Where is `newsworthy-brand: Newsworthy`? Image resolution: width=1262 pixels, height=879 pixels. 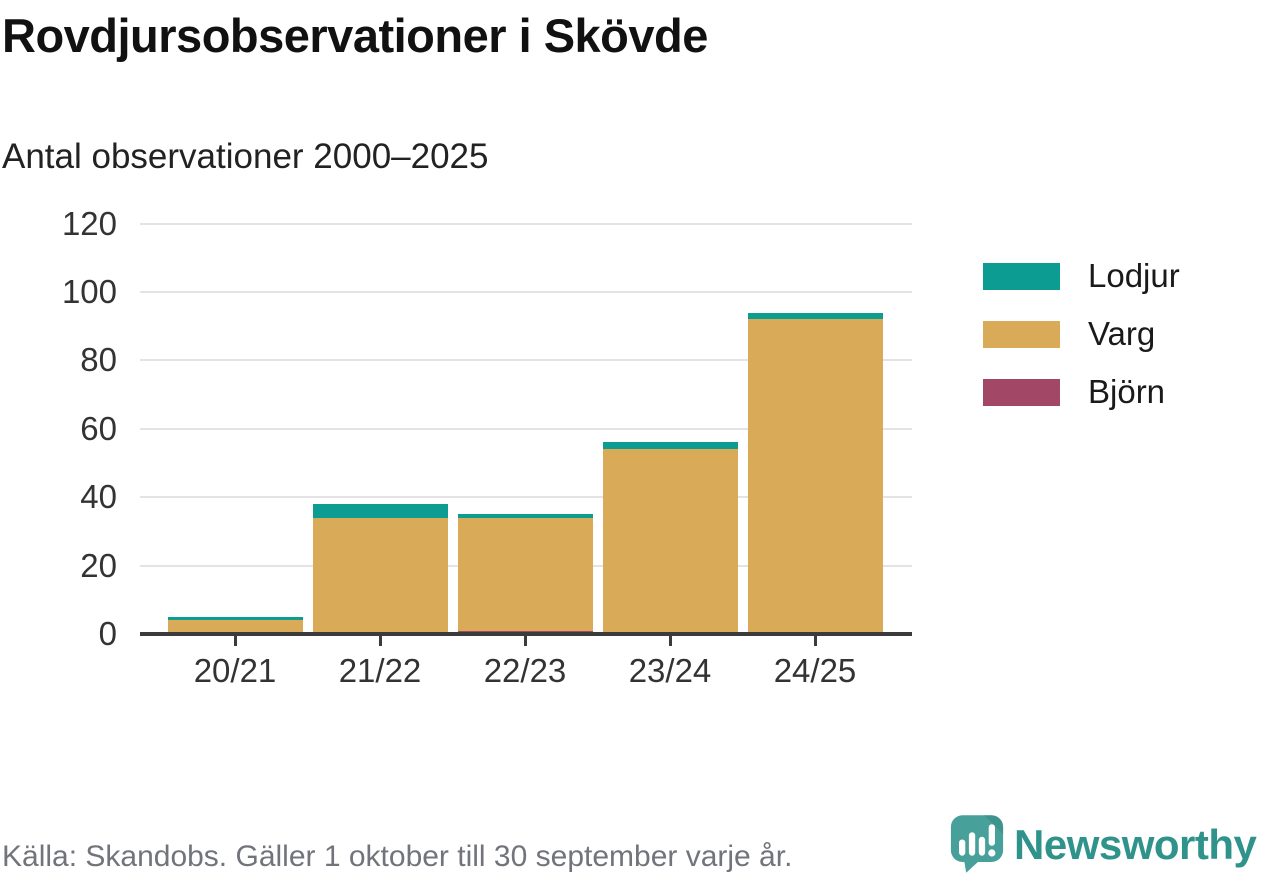 newsworthy-brand: Newsworthy is located at coordinates (1103, 844).